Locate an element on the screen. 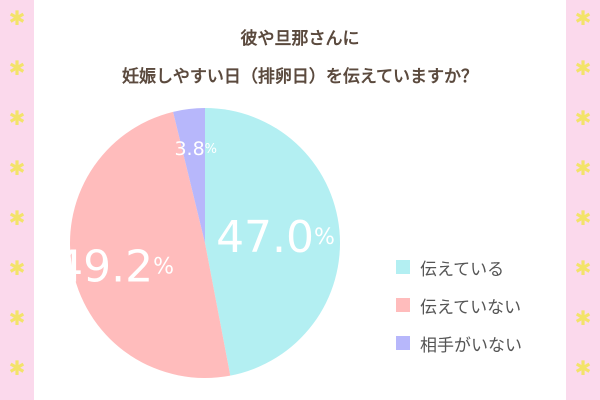 Image resolution: width=600 pixels, height=400 pixels. data-label-not-told: 49.2% is located at coordinates (114, 266).